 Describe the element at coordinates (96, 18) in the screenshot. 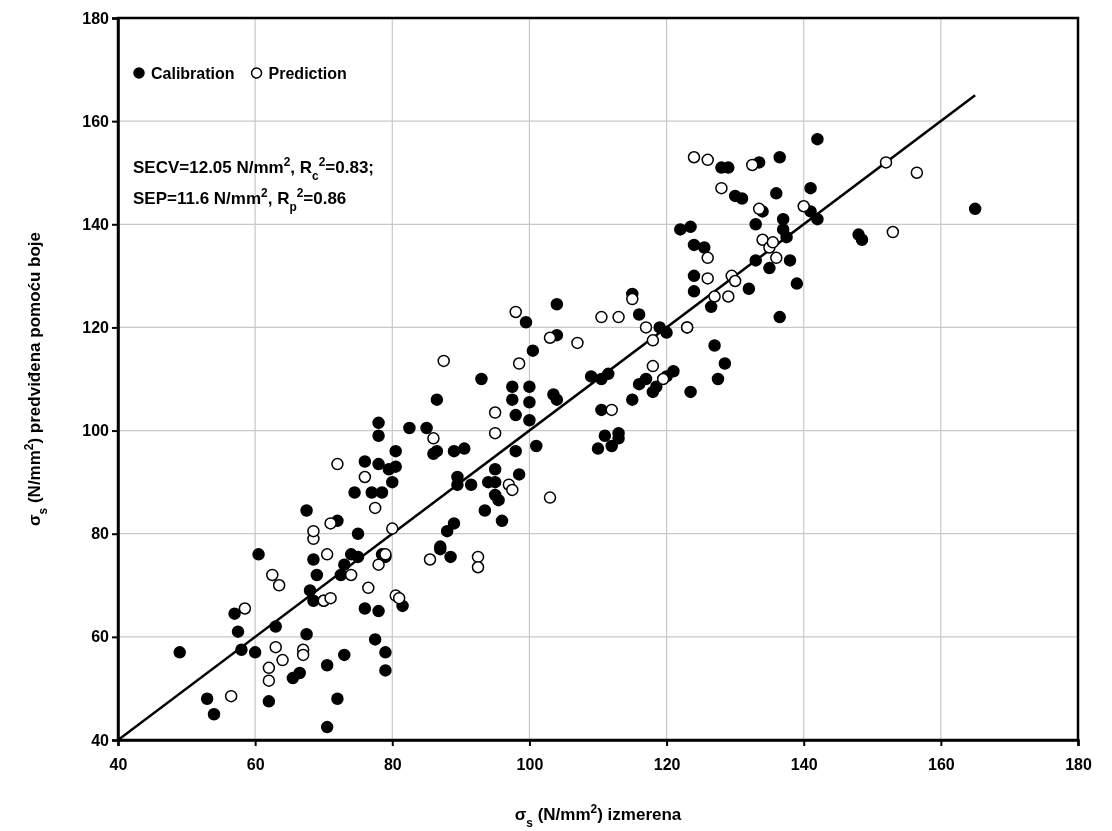

I see `y-tick-label: 180` at that location.